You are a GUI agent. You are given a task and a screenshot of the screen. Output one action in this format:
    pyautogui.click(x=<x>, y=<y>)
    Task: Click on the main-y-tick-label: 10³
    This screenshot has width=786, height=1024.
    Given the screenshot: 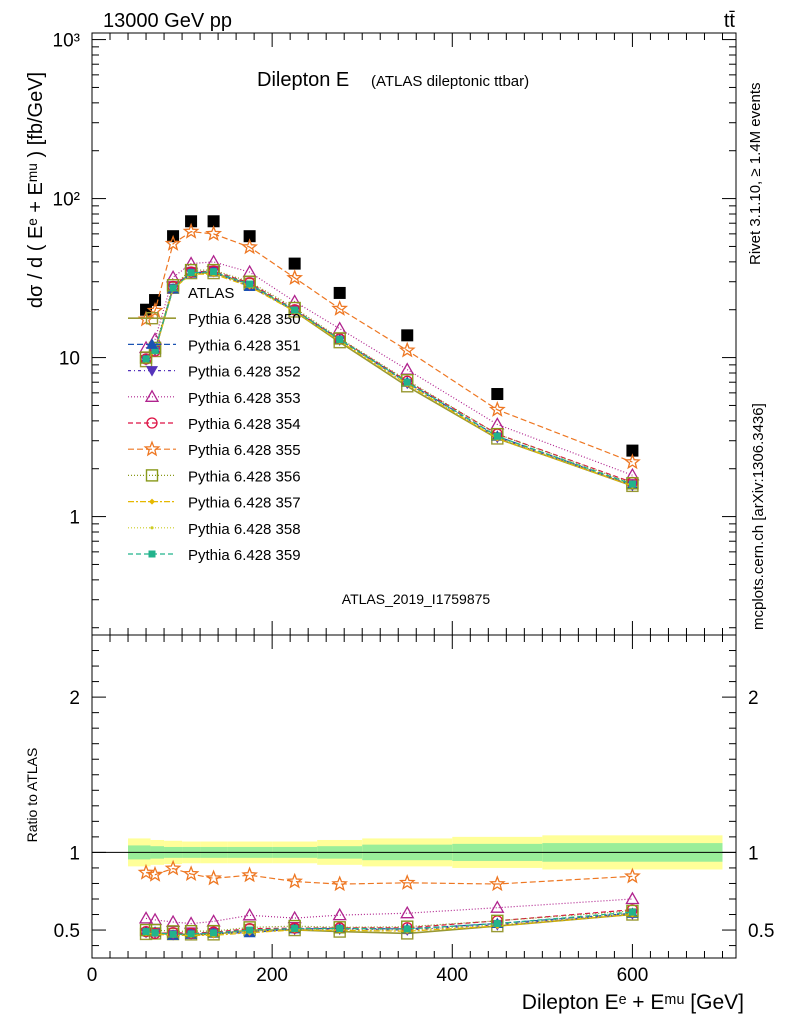 What is the action you would take?
    pyautogui.click(x=66, y=41)
    